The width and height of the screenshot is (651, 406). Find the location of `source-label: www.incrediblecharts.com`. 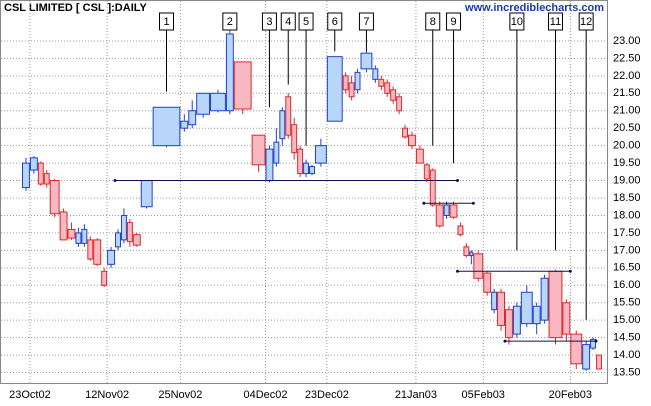

source-label: www.incrediblecharts.com is located at coordinates (534, 8).